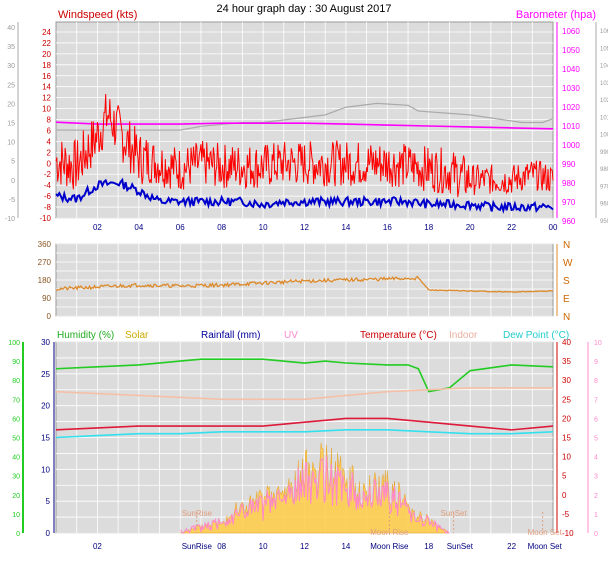 The height and width of the screenshot is (561, 608). Describe the element at coordinates (48, 207) in the screenshot. I see `wind-tick-label: -8` at that location.